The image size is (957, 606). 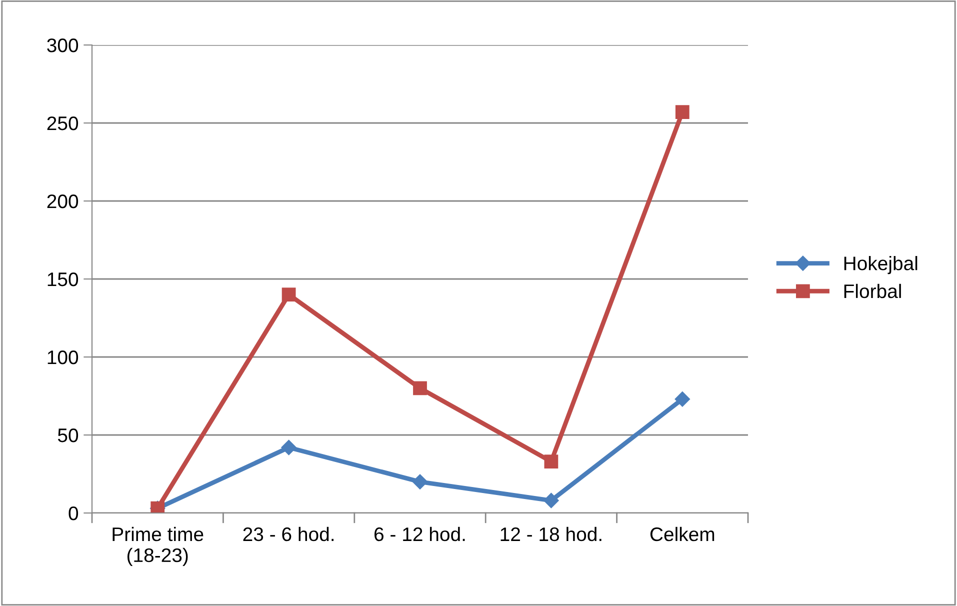 I want to click on x-tick-label: Celkem, so click(x=682, y=534).